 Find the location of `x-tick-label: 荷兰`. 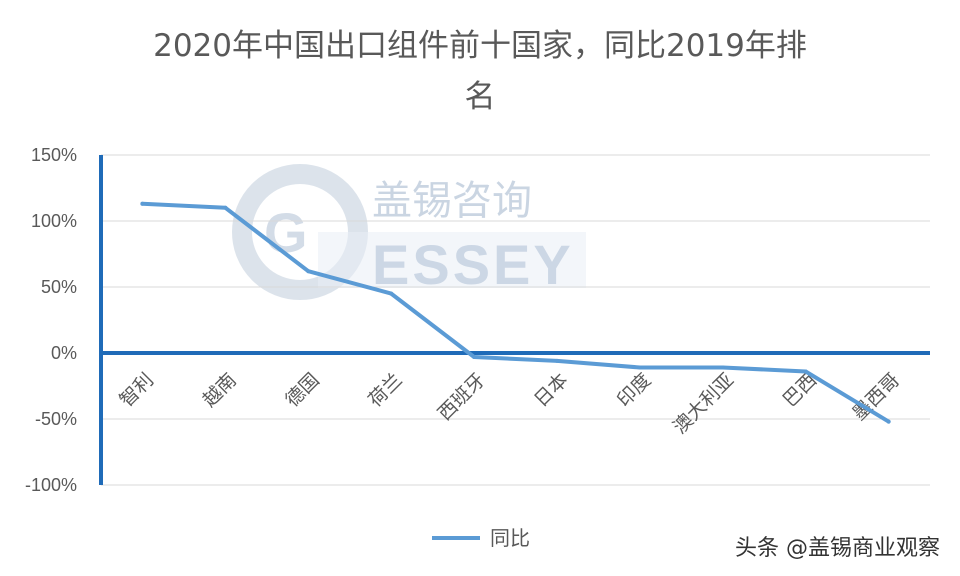

x-tick-label: 荷兰 is located at coordinates (385, 390).